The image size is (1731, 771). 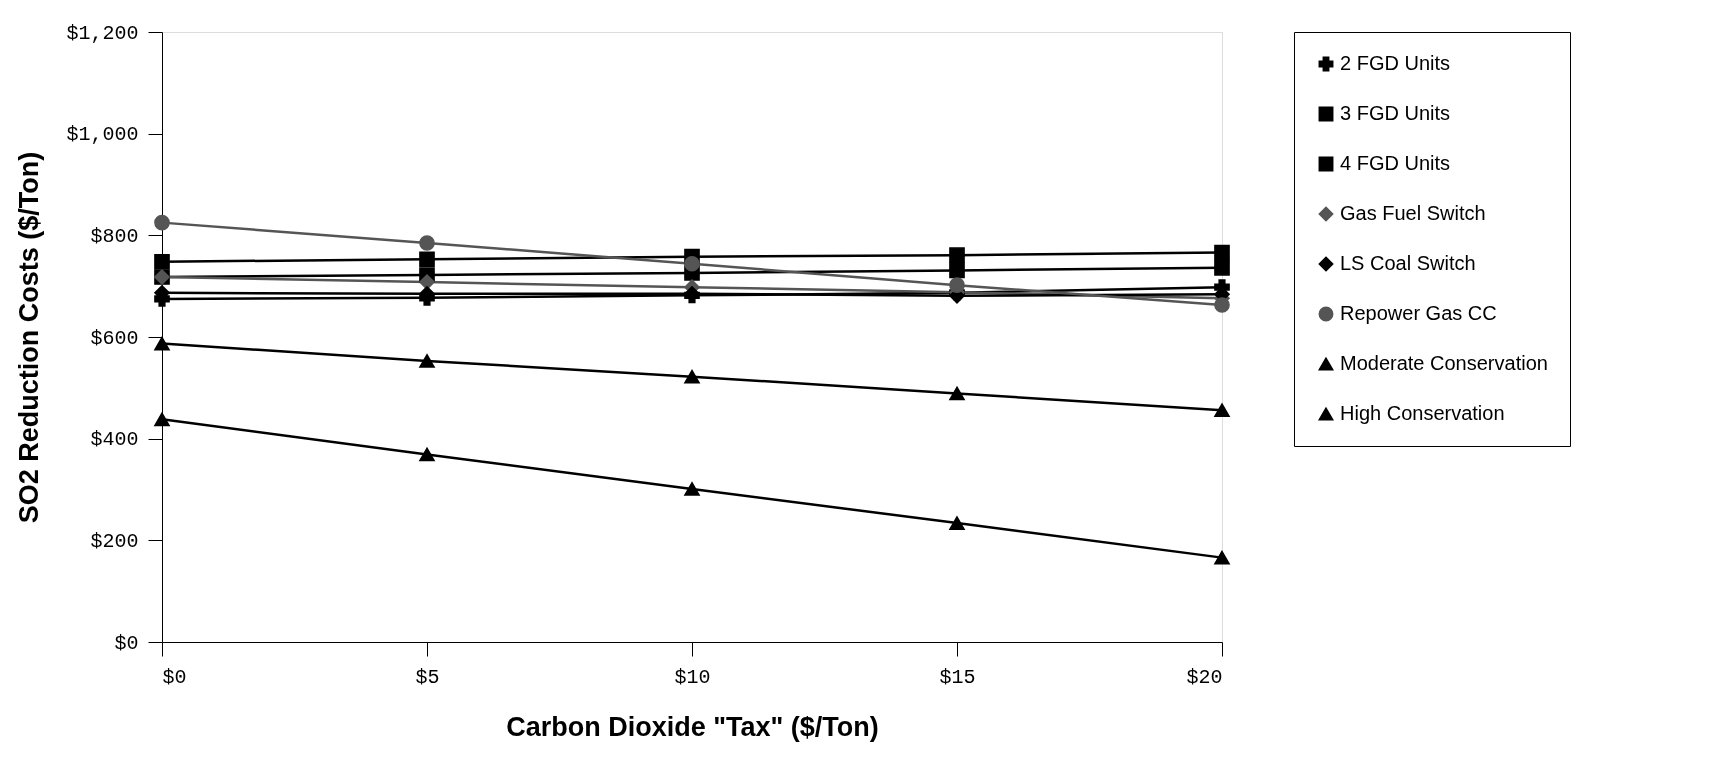 What do you see at coordinates (1204, 677) in the screenshot?
I see `x-tick-label: $20` at bounding box center [1204, 677].